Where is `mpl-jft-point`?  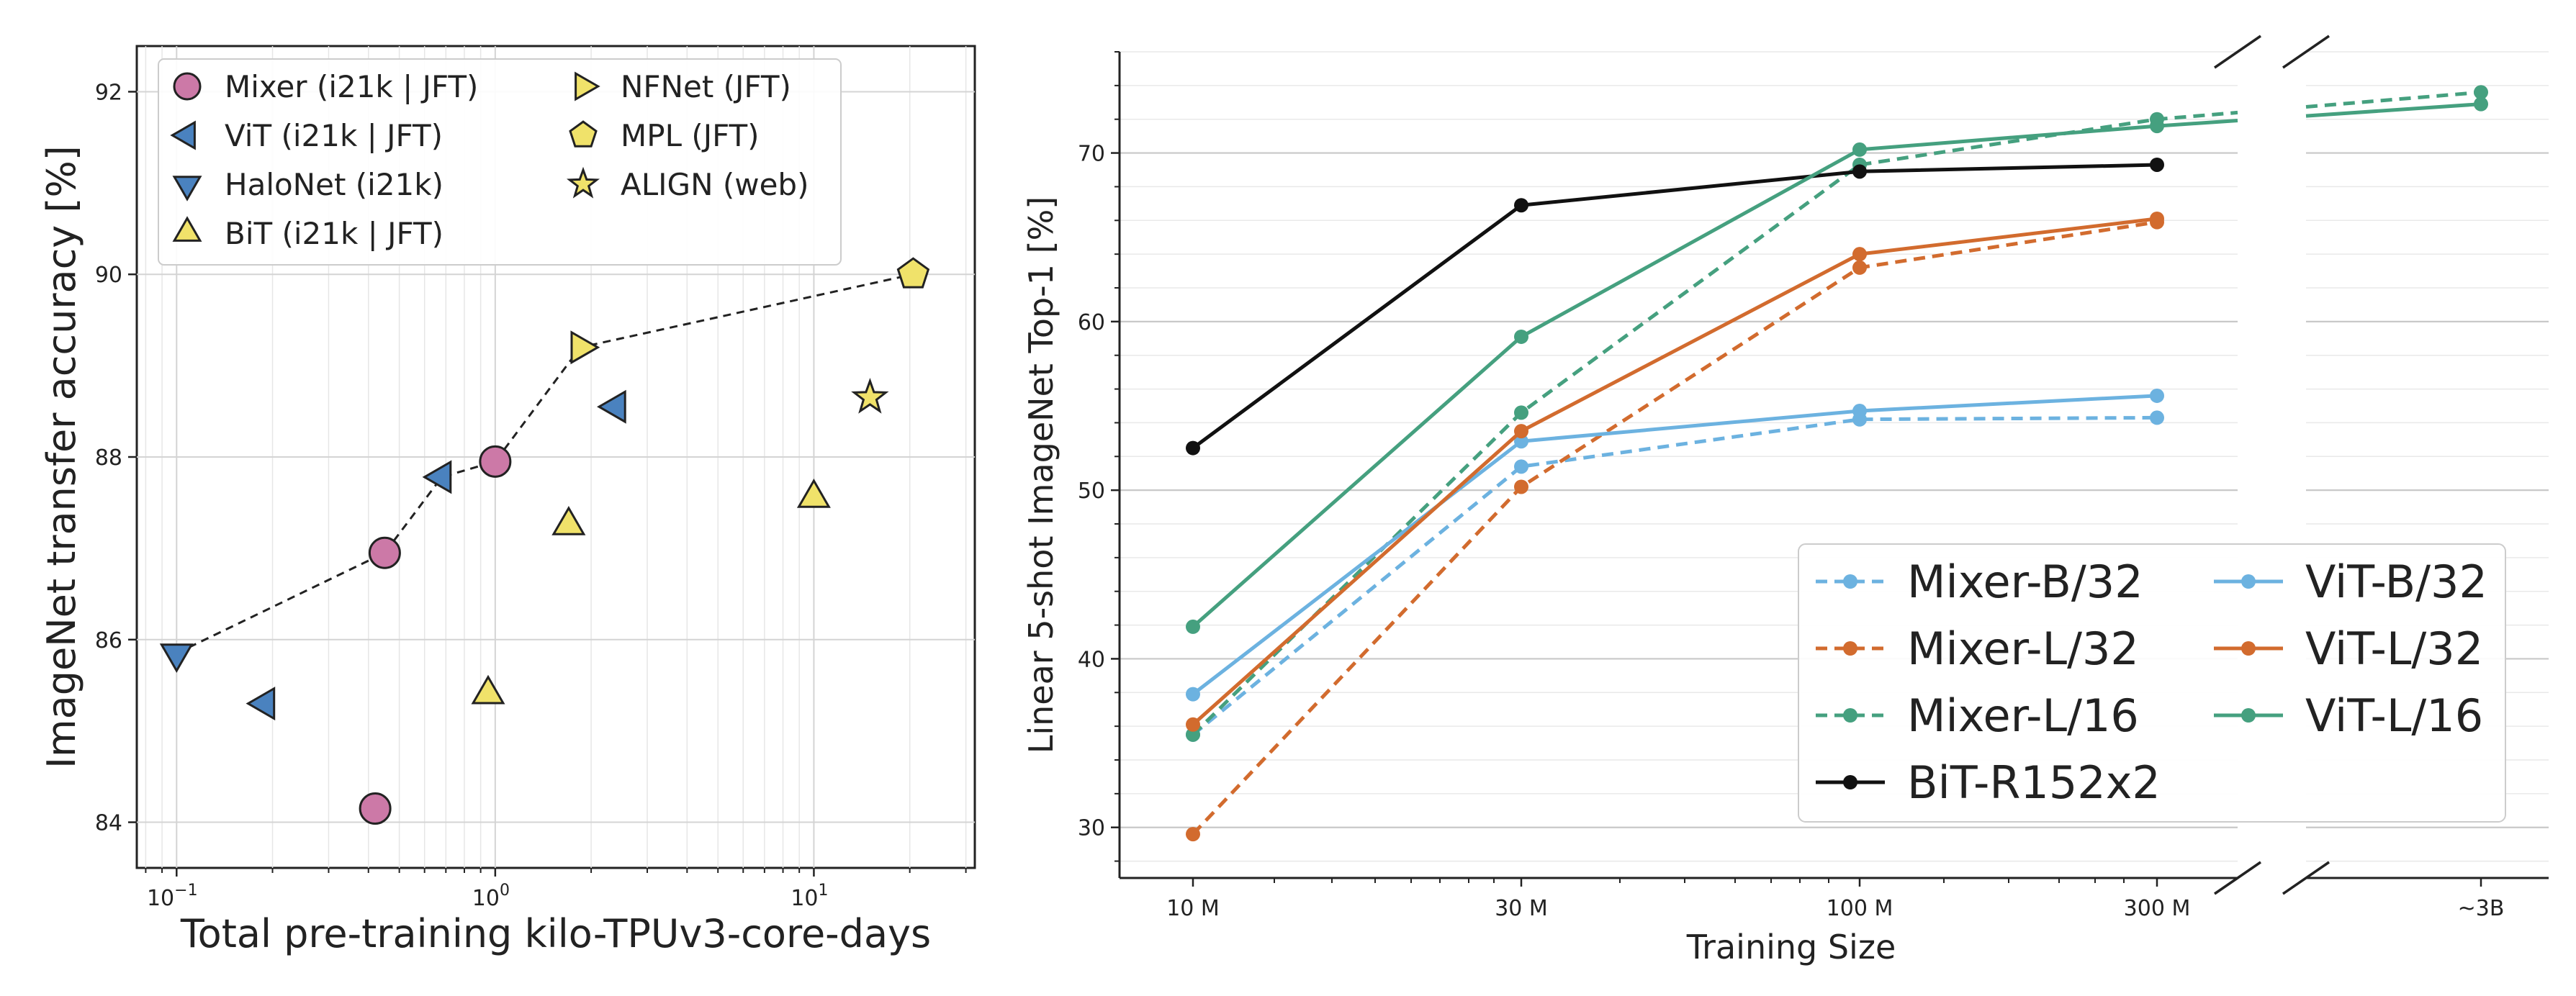 mpl-jft-point is located at coordinates (913, 273).